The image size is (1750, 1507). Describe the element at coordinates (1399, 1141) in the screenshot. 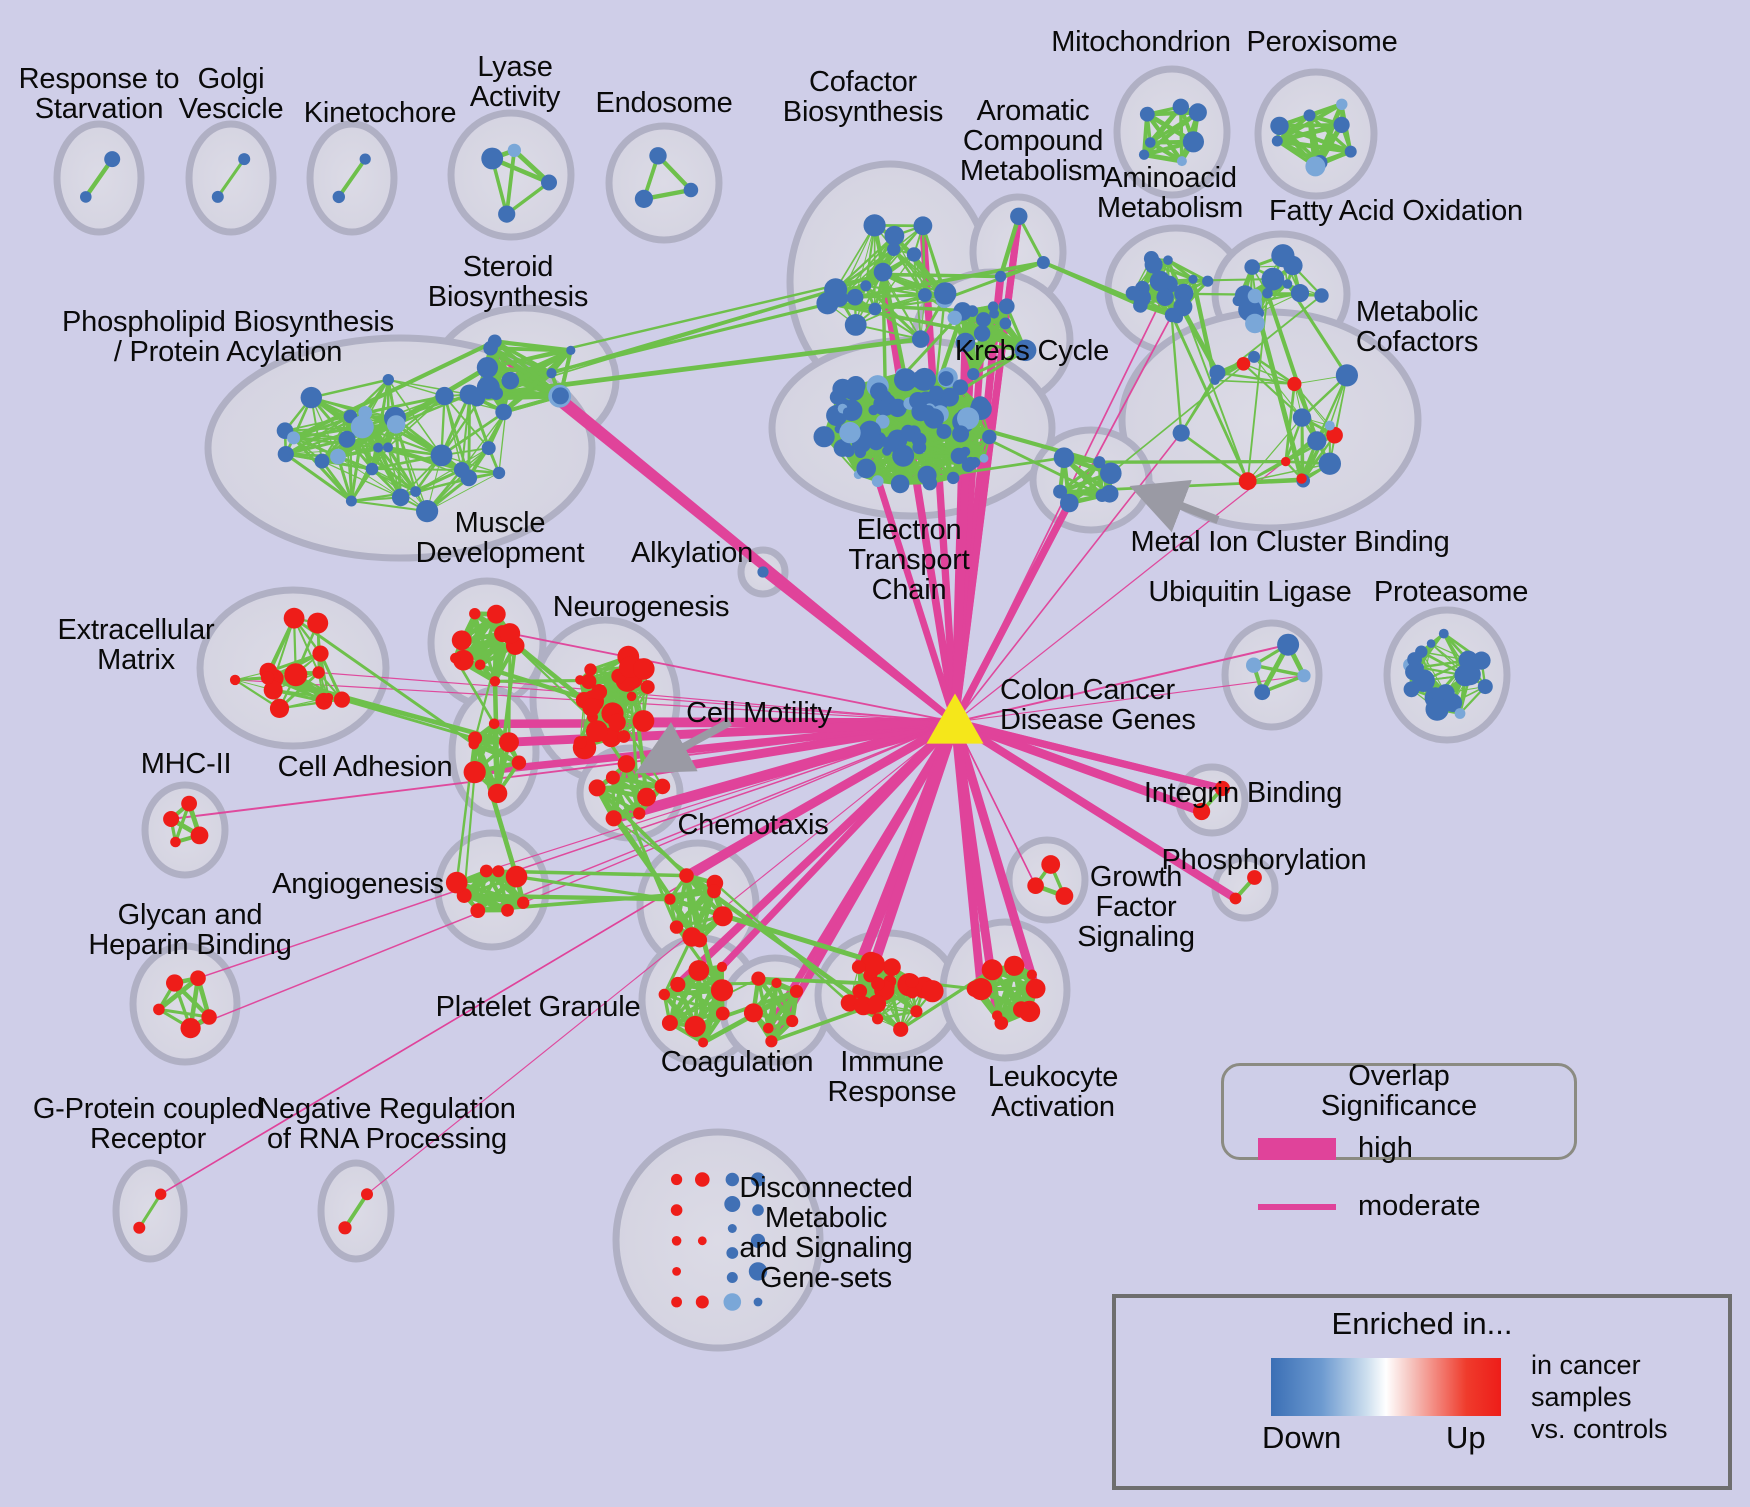

I see `overlap-significance-legend: Overlap Significance high moderate` at that location.